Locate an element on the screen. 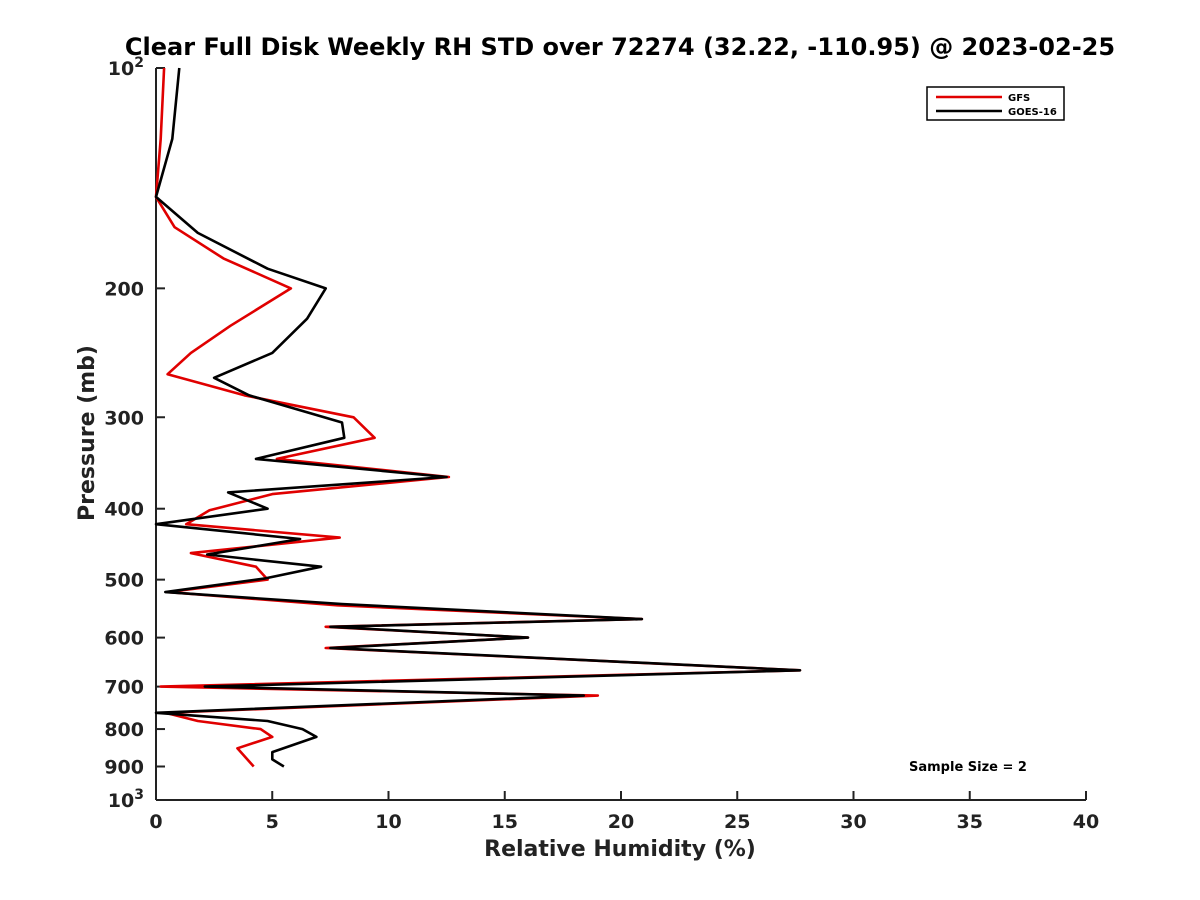 Image resolution: width=1200 pixels, height=900 pixels. y-tick-label: 10³ is located at coordinates (126, 799).